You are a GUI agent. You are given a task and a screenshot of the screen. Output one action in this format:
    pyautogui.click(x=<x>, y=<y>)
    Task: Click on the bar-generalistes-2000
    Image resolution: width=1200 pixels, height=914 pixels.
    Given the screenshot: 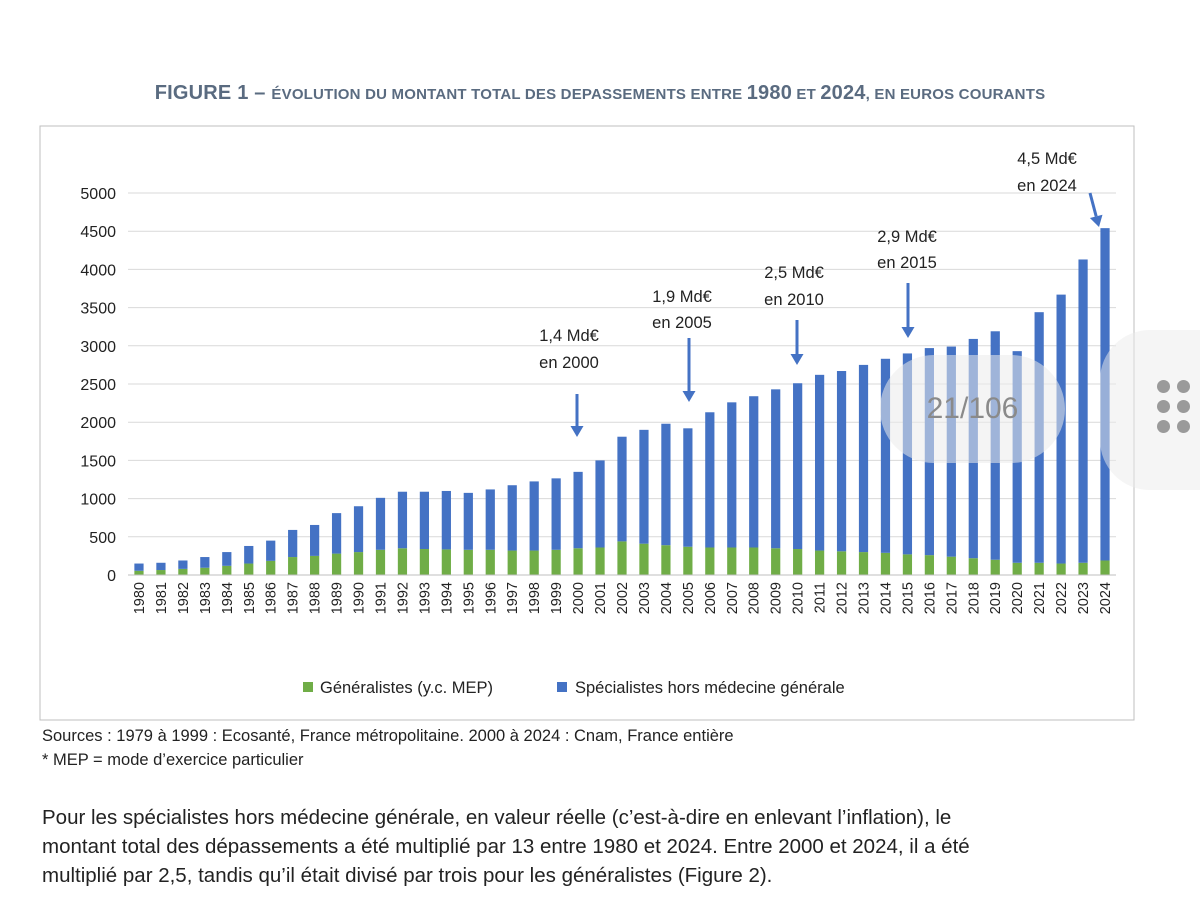 What is the action you would take?
    pyautogui.click(x=578, y=561)
    